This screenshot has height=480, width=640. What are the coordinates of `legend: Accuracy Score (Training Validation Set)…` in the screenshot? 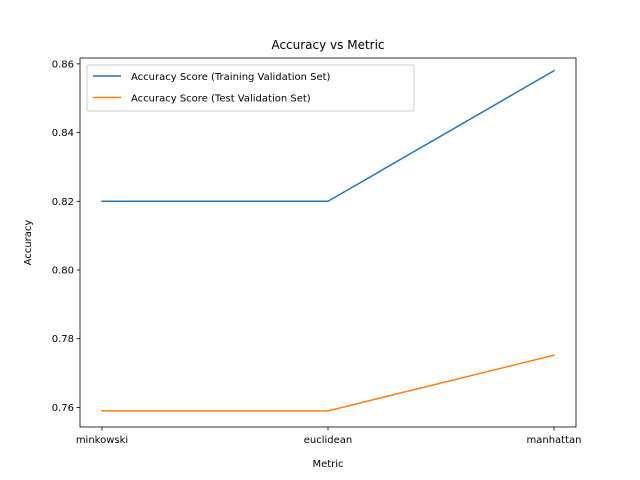 It's located at (250, 88).